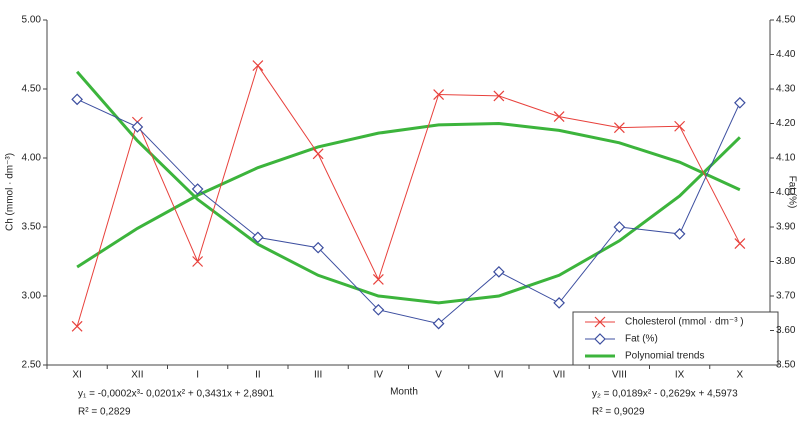 This screenshot has height=425, width=800. Describe the element at coordinates (786, 158) in the screenshot. I see `y2-tick-label: 4.10` at that location.